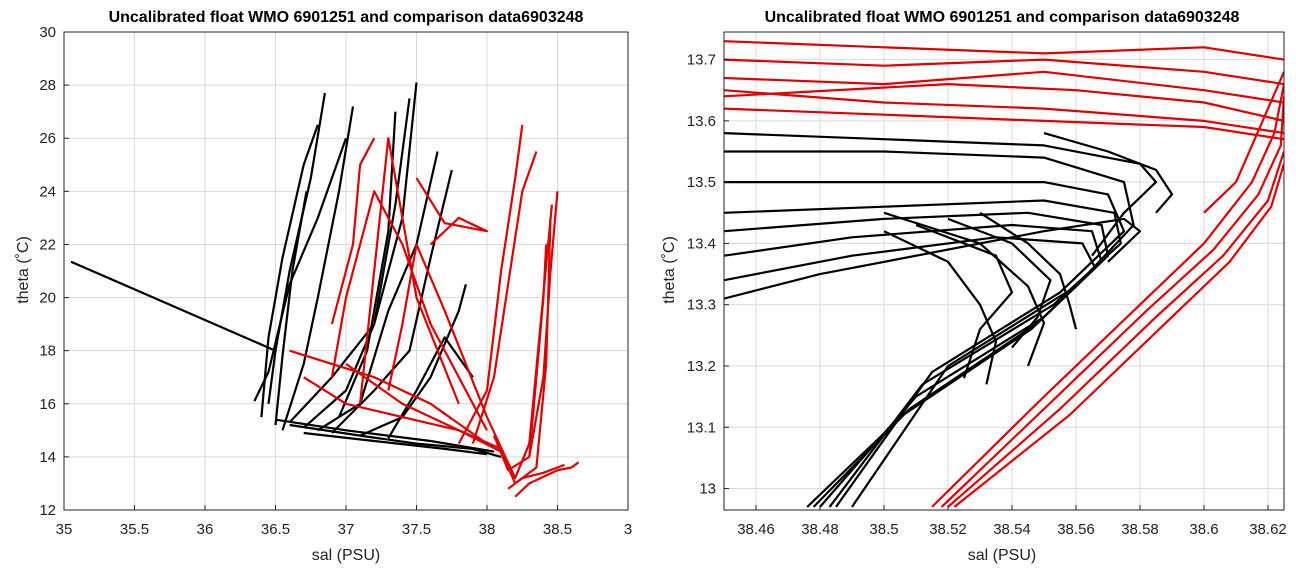 Image resolution: width=1296 pixels, height=571 pixels. I want to click on y-tick-label: 20, so click(47, 298).